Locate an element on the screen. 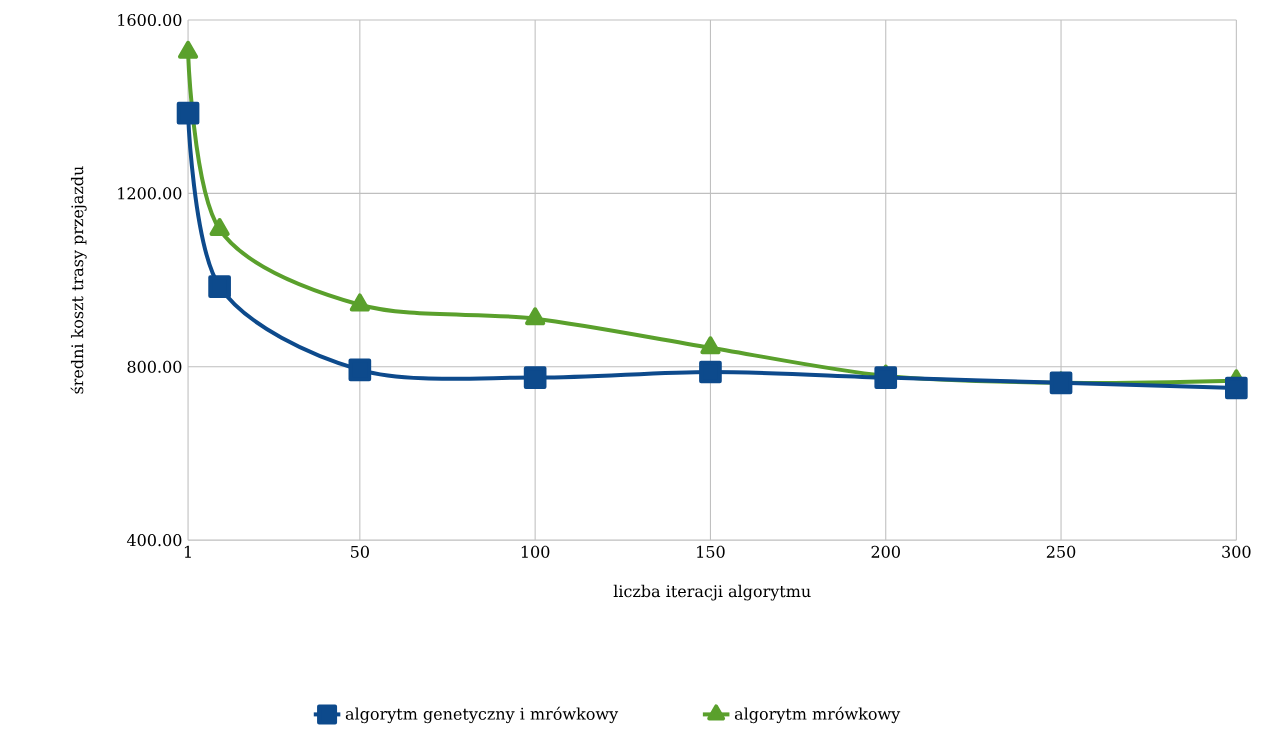  legend-label: algorytm genetyczny i mrówkowy is located at coordinates (482, 715).